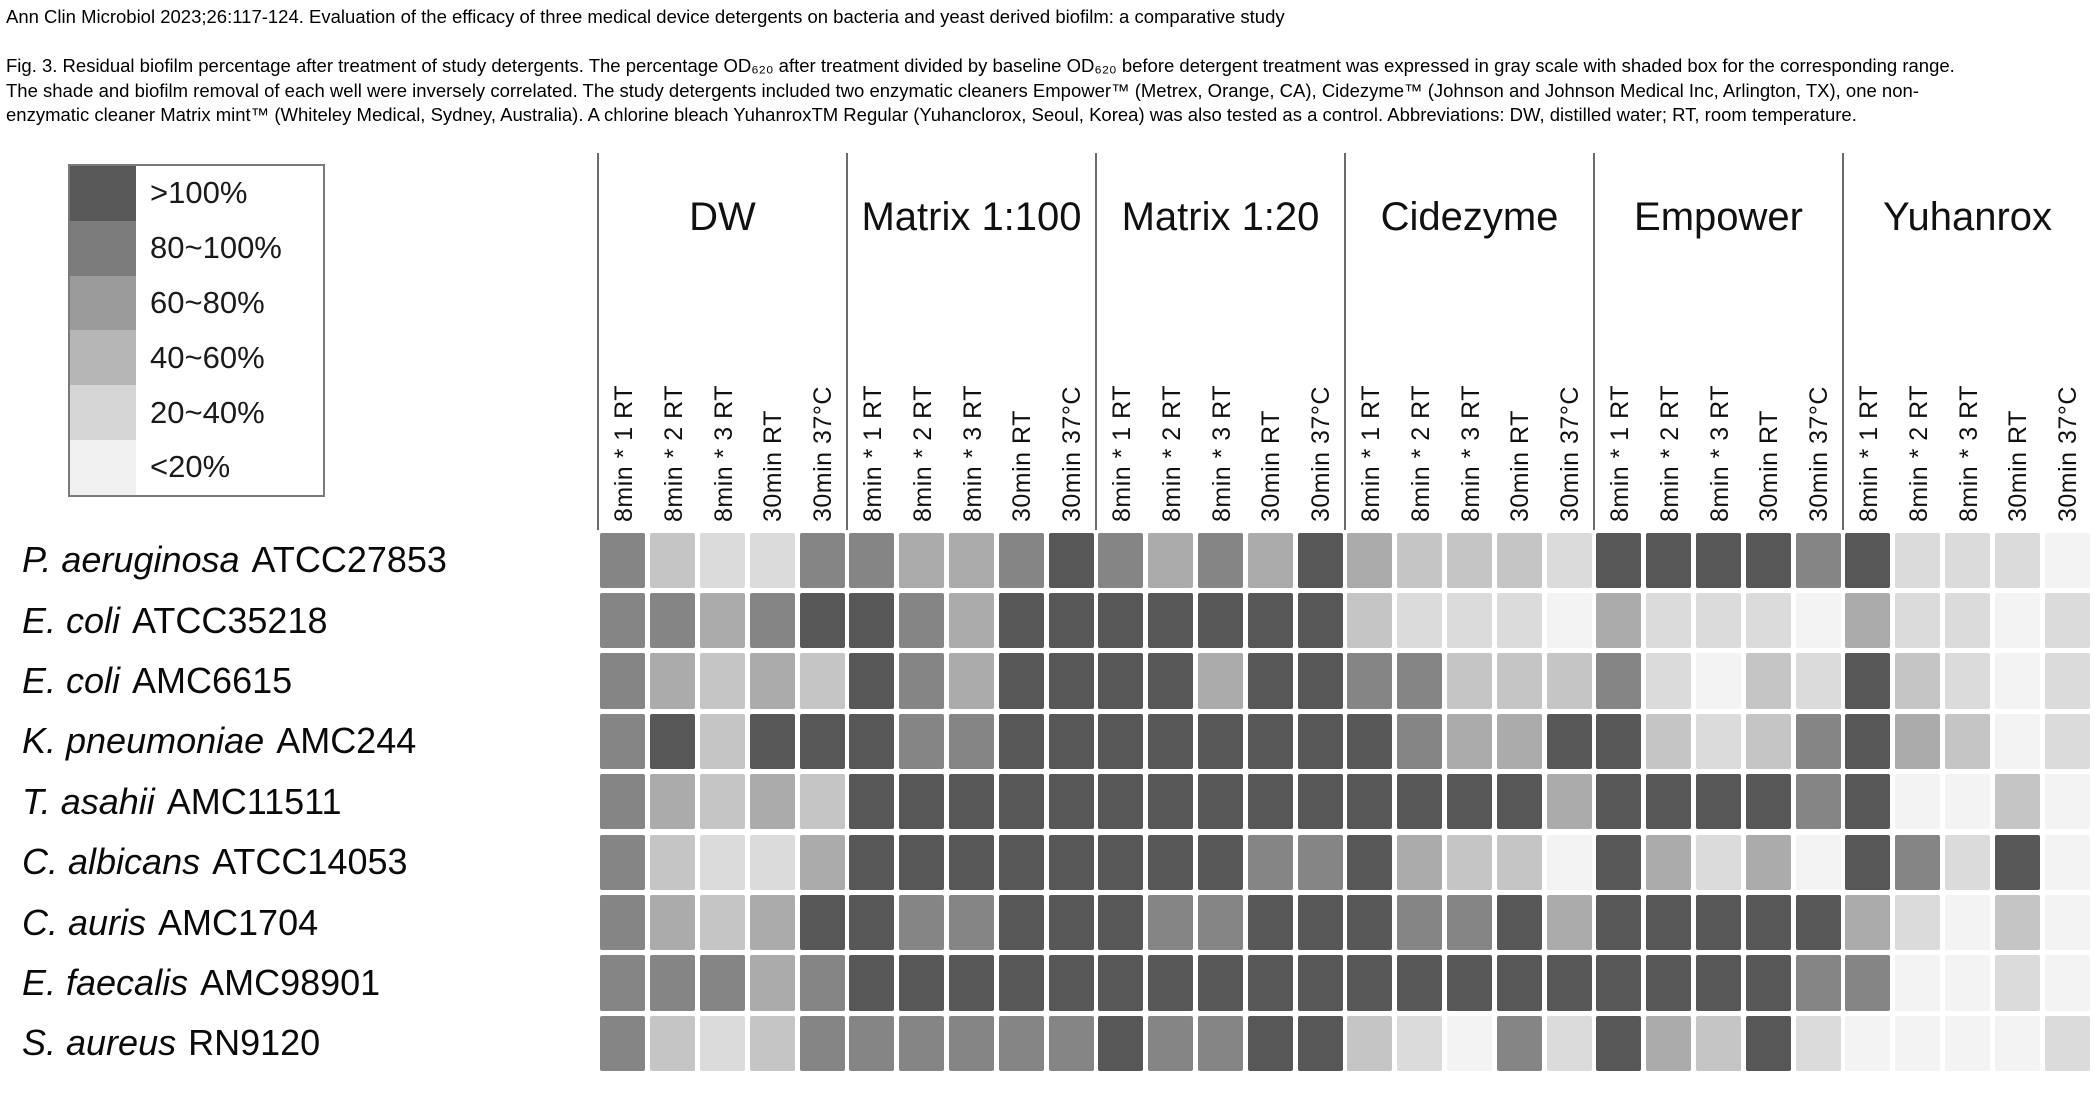 The width and height of the screenshot is (2100, 1100). What do you see at coordinates (305, 1043) in the screenshot?
I see `row-label: S. aureus RN9120` at bounding box center [305, 1043].